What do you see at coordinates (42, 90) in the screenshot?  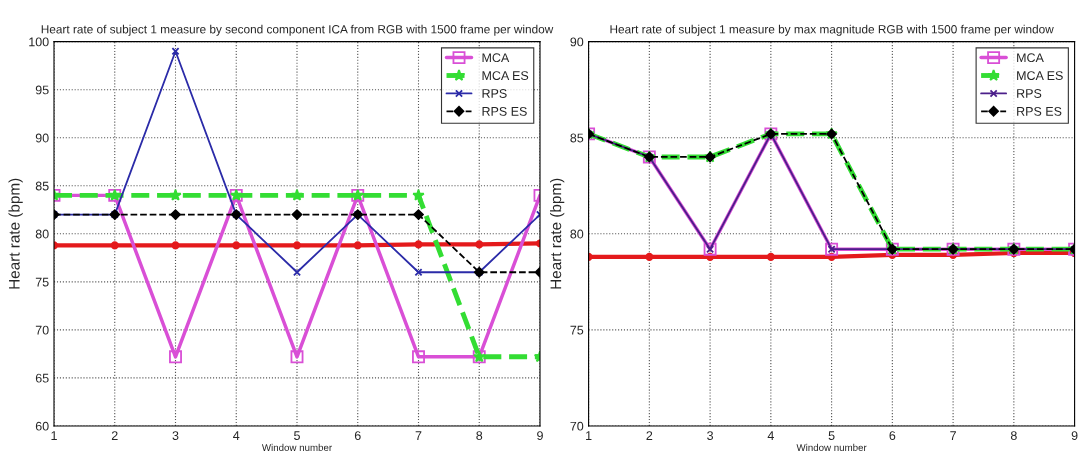 I see `y-tick-label: 95` at bounding box center [42, 90].